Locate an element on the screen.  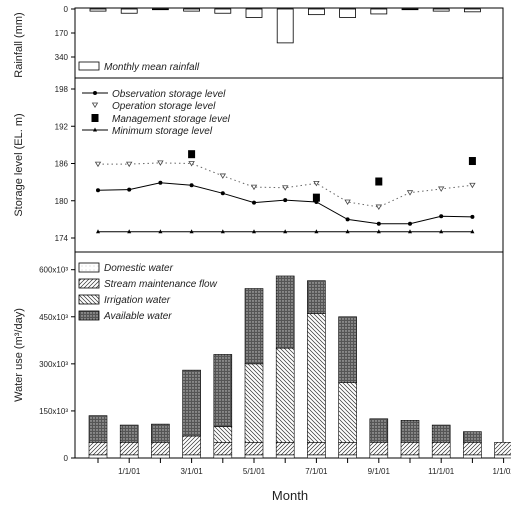
storage-y-tick-label: 186 is located at coordinates (62, 164).